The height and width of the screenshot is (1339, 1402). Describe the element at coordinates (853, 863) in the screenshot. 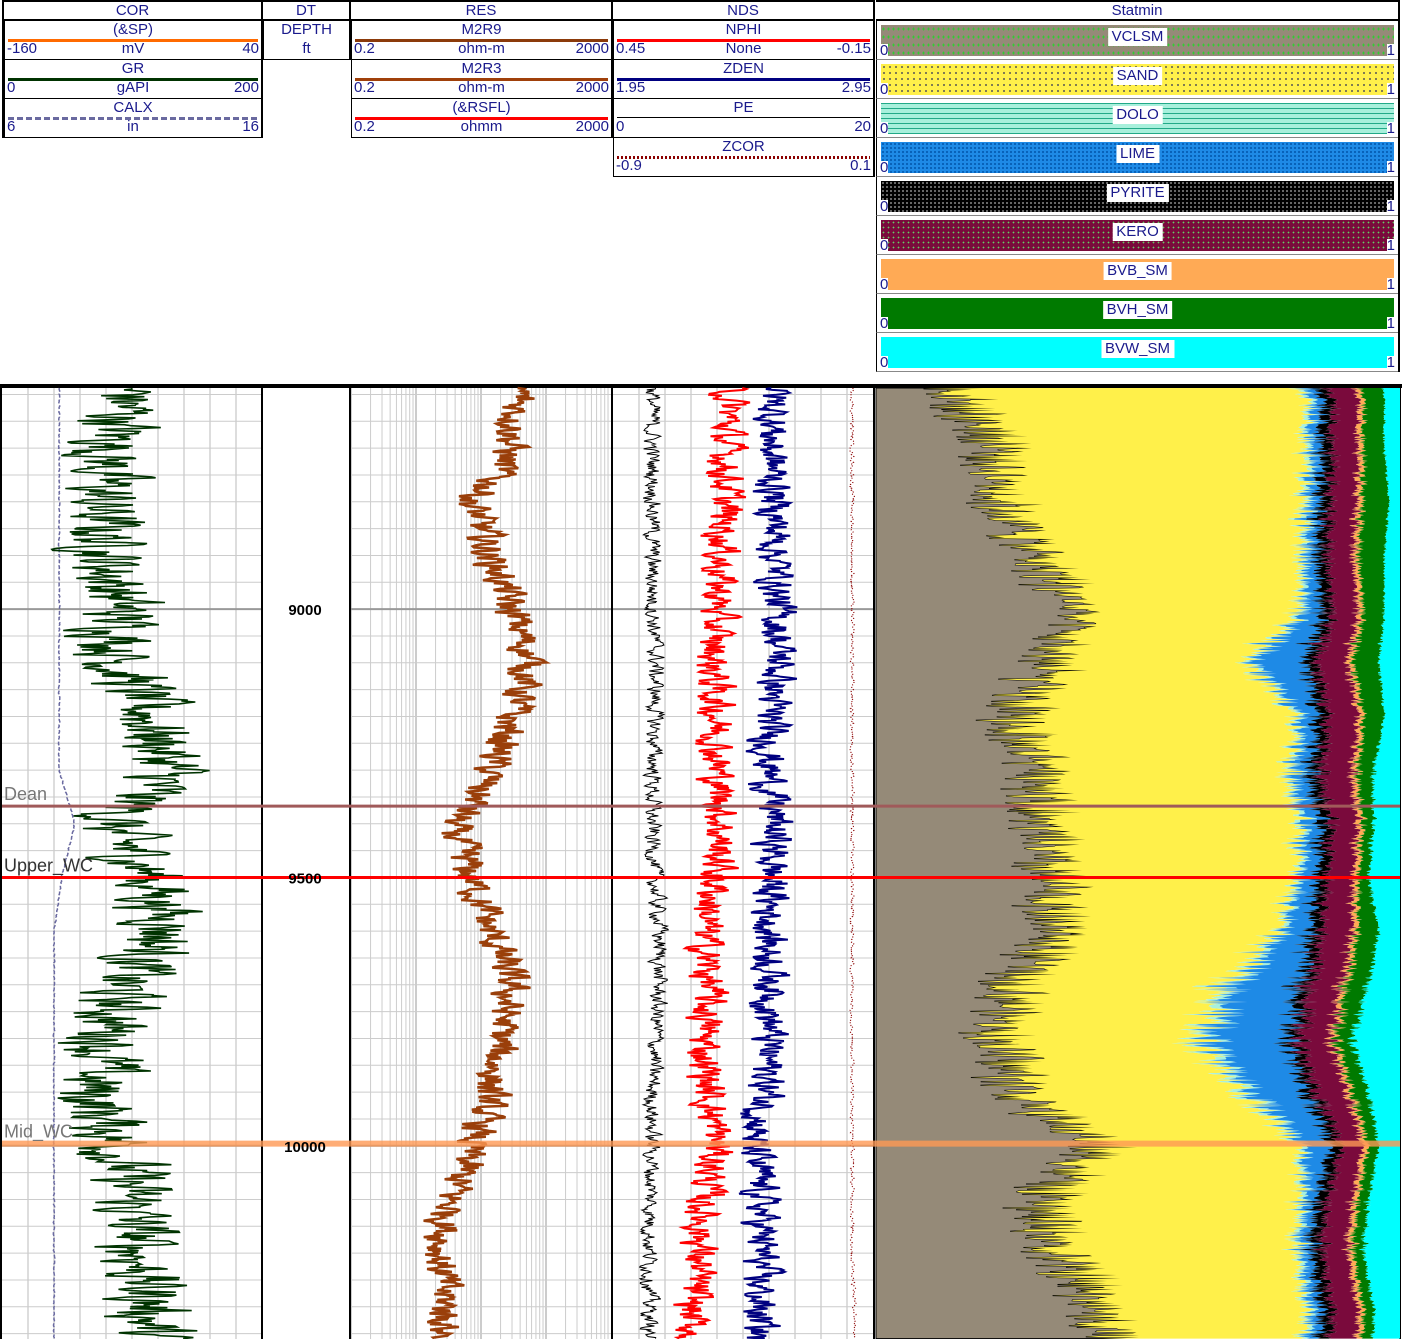

I see `zcor-curve` at that location.